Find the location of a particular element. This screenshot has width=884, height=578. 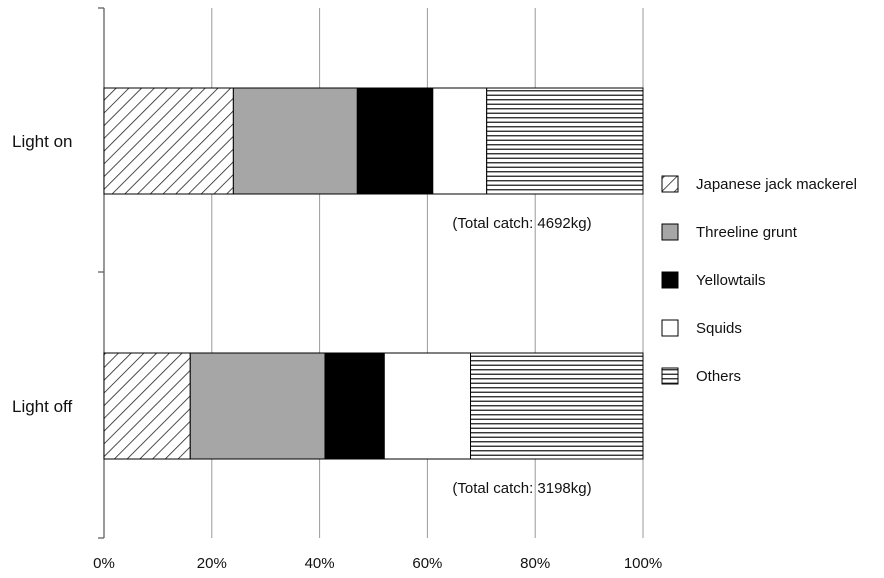

x-tick-label: 20% is located at coordinates (212, 563).